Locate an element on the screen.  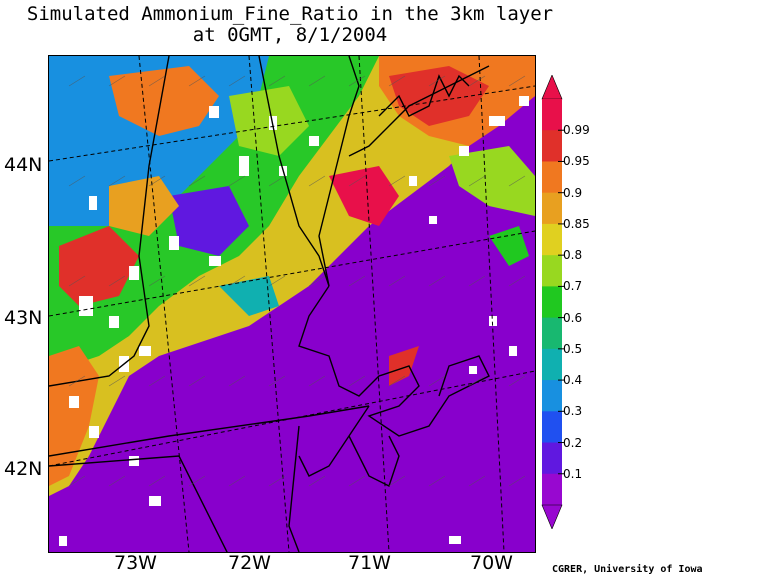
colorbar-tick-label: 0.2 is located at coordinates (573, 442).